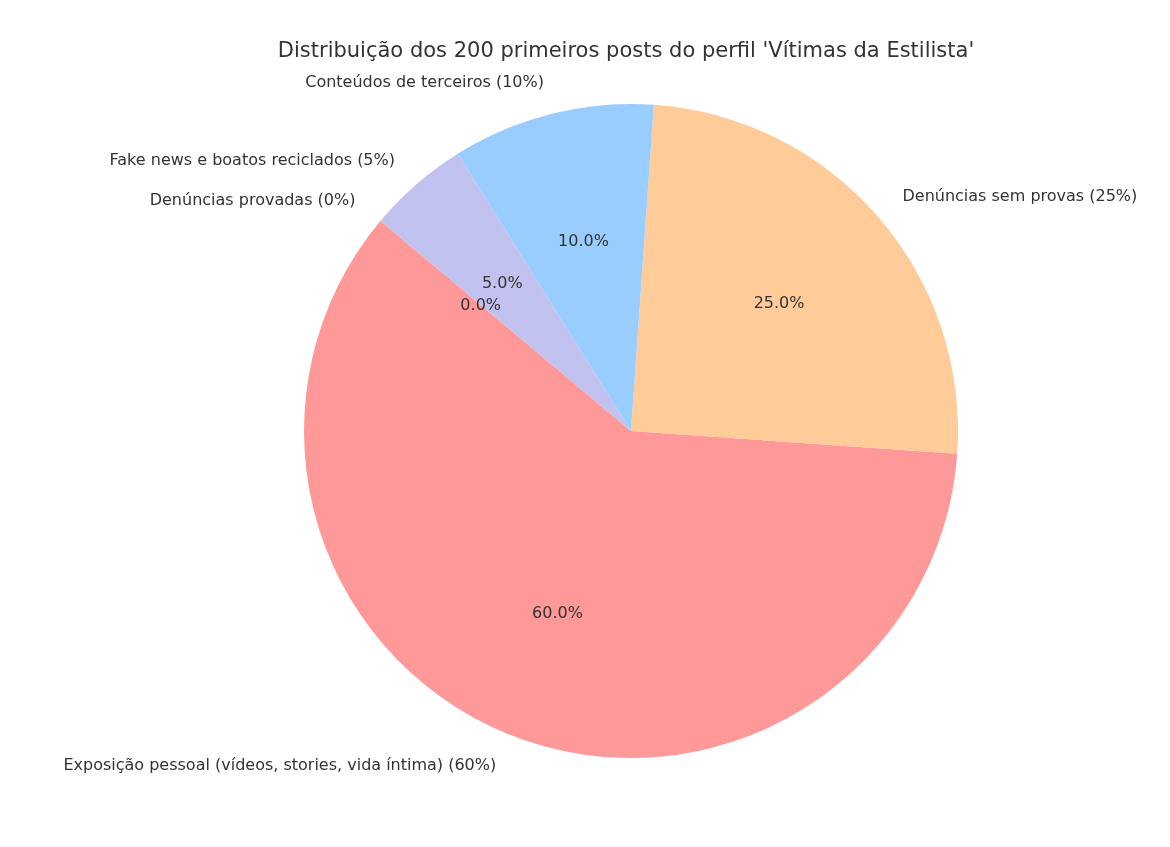 The width and height of the screenshot is (1170, 847). I want to click on slice-label: Exposição pessoal (vídeos, stories, vida íntima) (60%), so click(280, 765).